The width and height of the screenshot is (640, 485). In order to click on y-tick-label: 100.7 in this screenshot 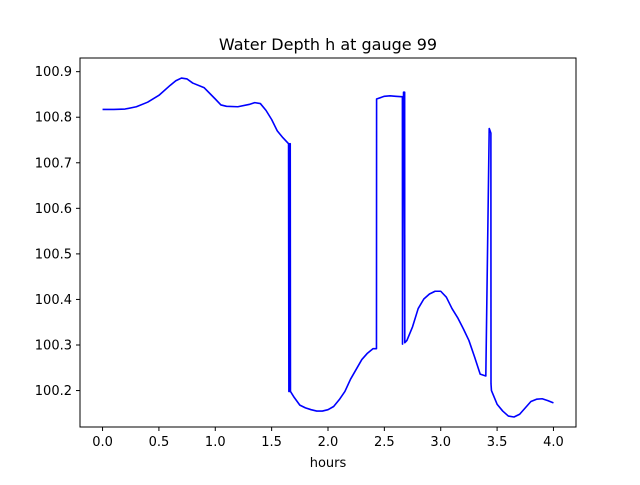, I will do `click(53, 163)`.